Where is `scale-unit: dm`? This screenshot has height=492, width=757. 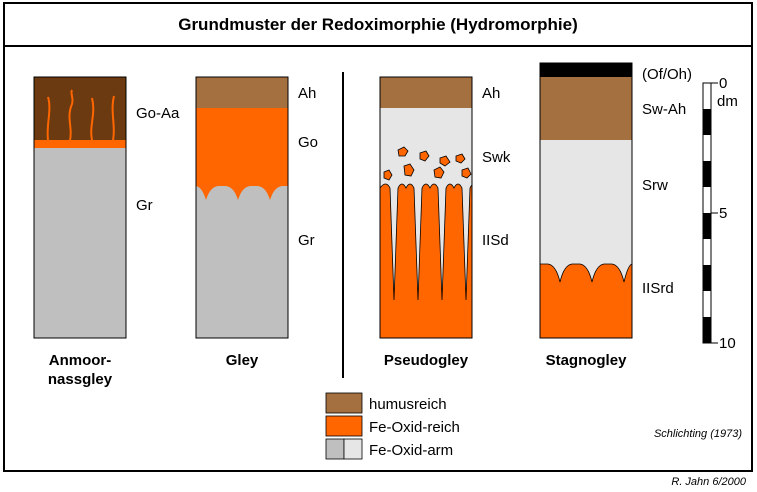
scale-unit: dm is located at coordinates (727, 101).